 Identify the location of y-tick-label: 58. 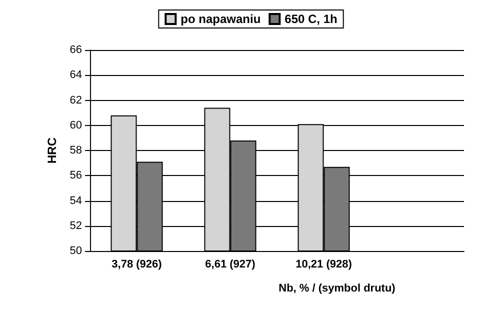
(76, 150).